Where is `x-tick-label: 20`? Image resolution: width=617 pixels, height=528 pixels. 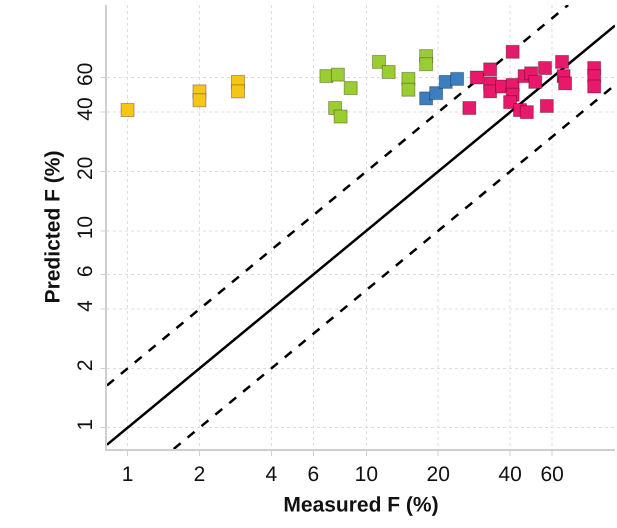
x-tick-label: 20 is located at coordinates (438, 474).